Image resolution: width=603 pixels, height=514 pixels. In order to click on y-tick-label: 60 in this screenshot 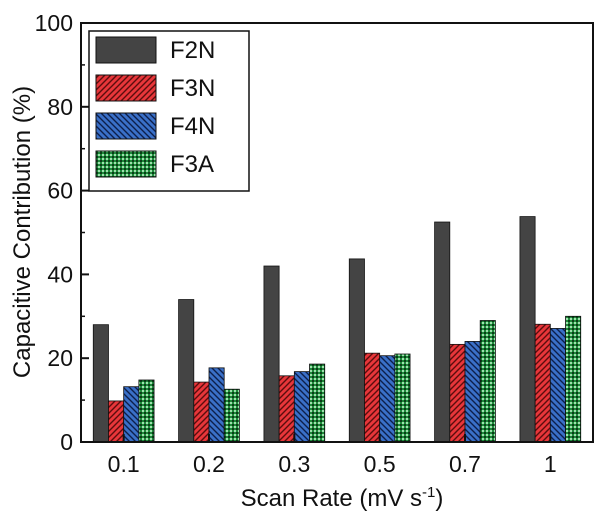, I will do `click(60, 191)`.